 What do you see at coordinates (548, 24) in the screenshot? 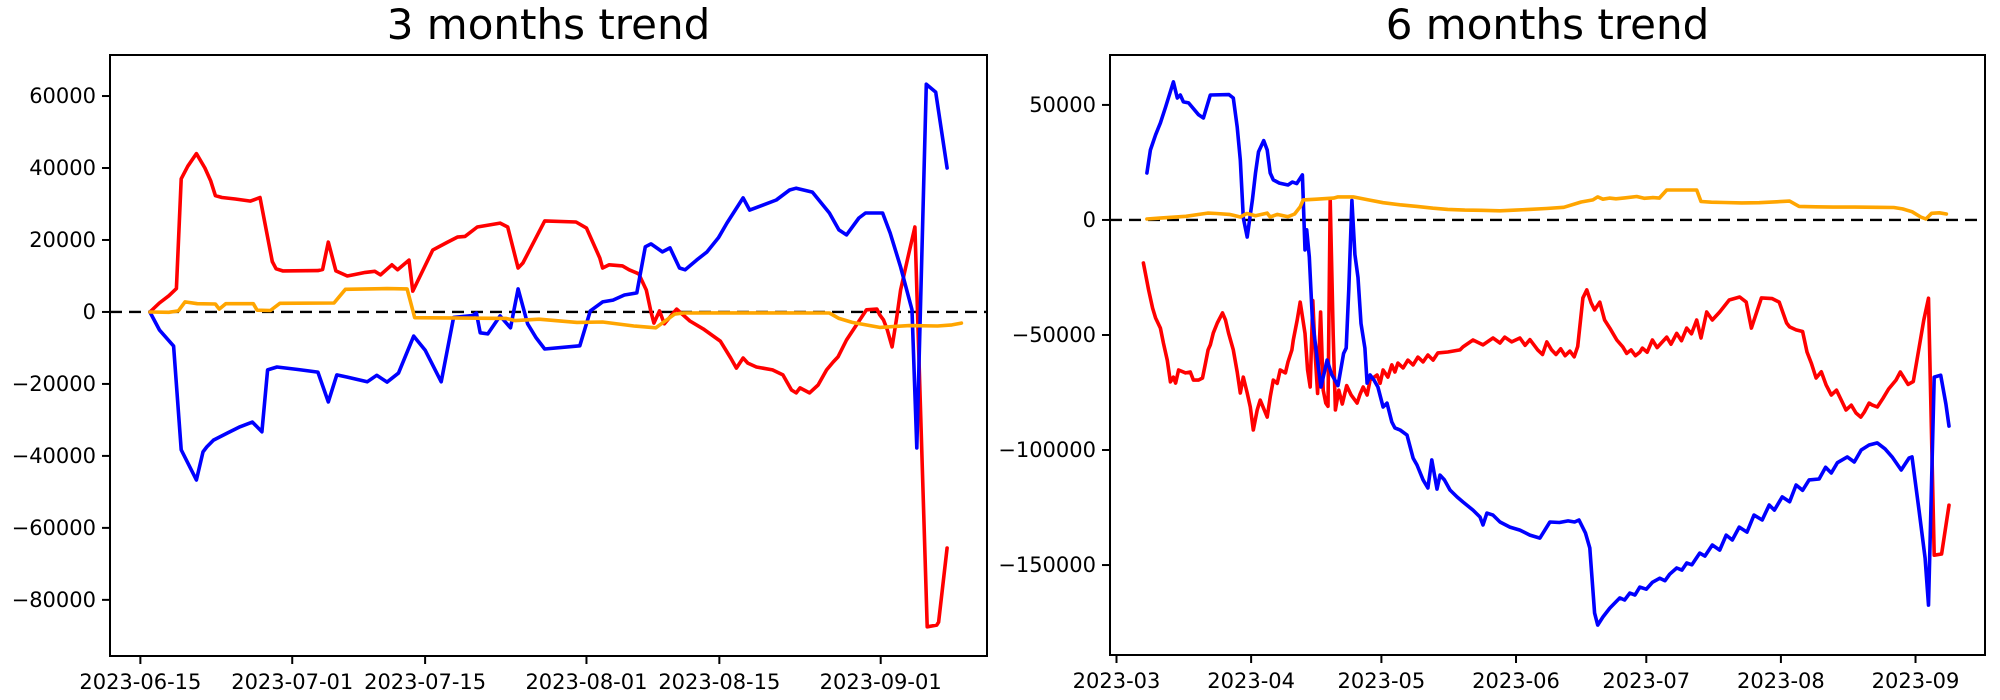
I see `chart-title: 3 months trend` at bounding box center [548, 24].